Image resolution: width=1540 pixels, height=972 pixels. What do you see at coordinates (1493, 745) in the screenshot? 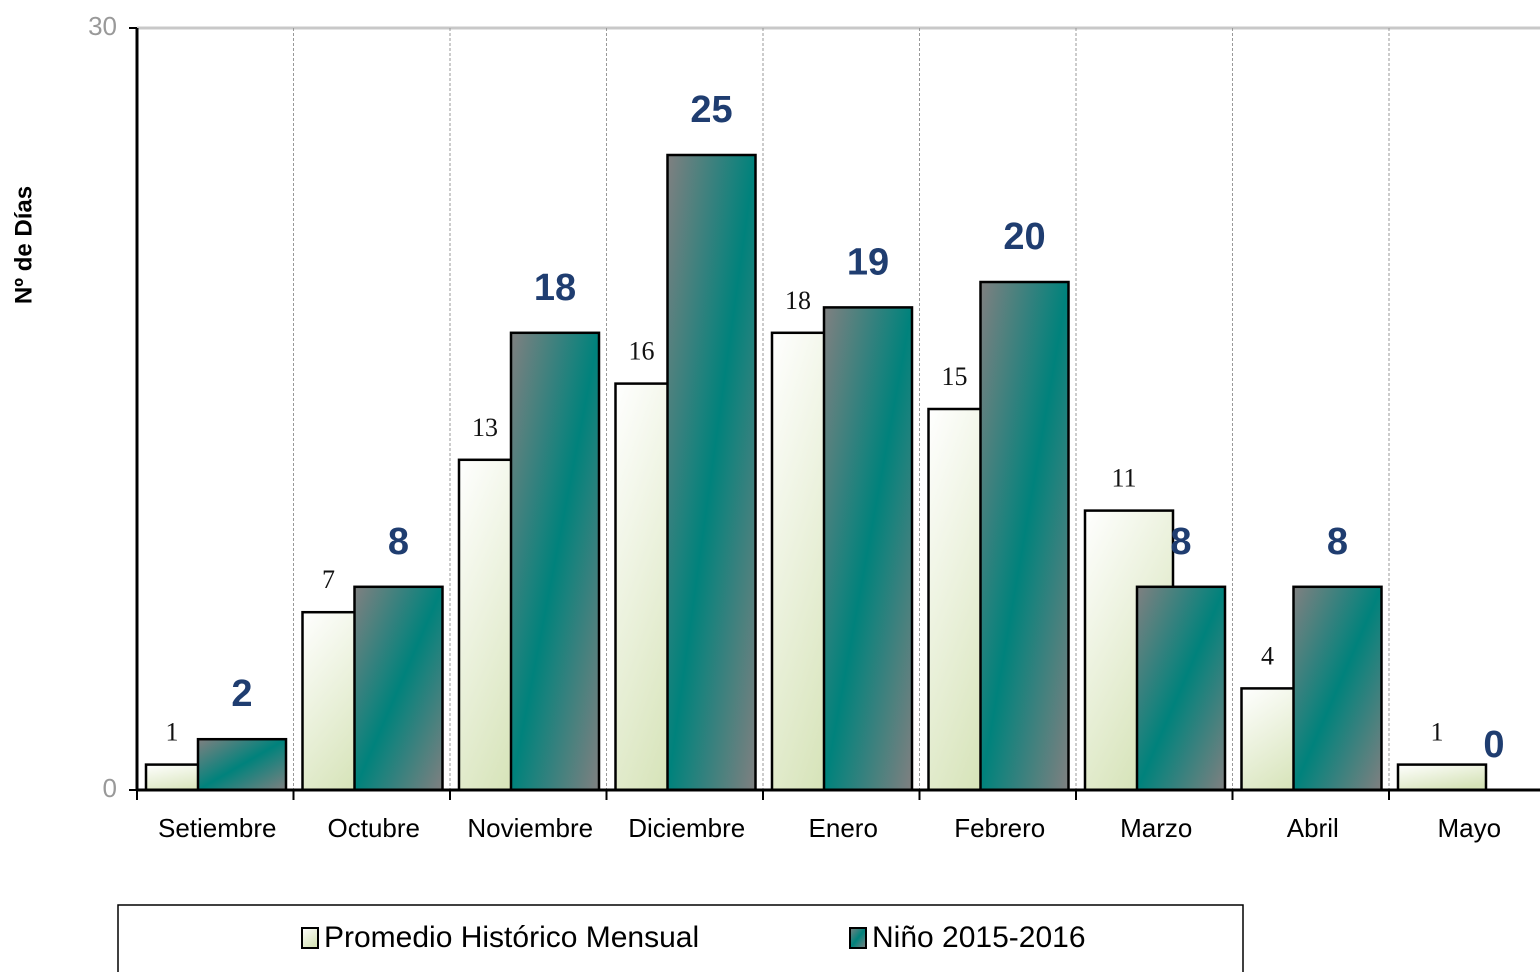
I see `data-label: 0` at bounding box center [1493, 745].